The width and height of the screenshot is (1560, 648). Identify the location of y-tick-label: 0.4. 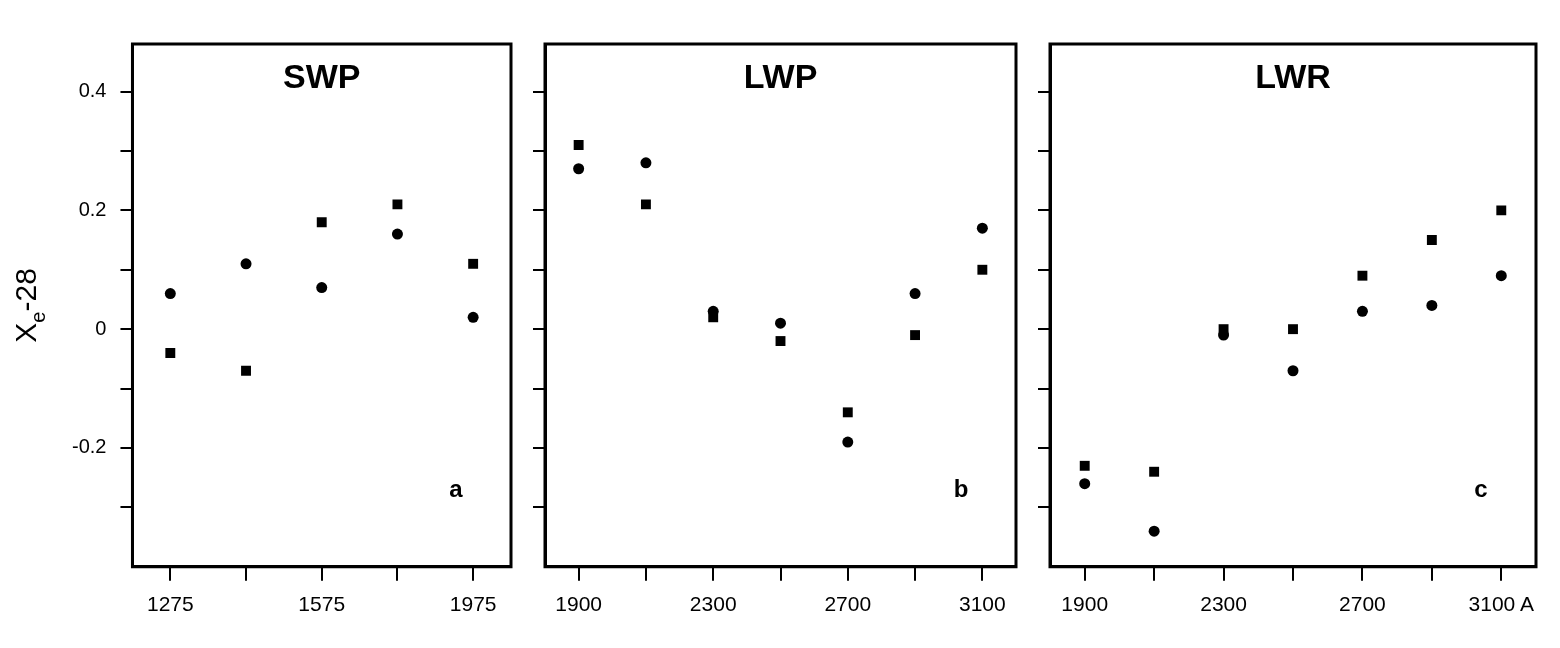
(92, 90).